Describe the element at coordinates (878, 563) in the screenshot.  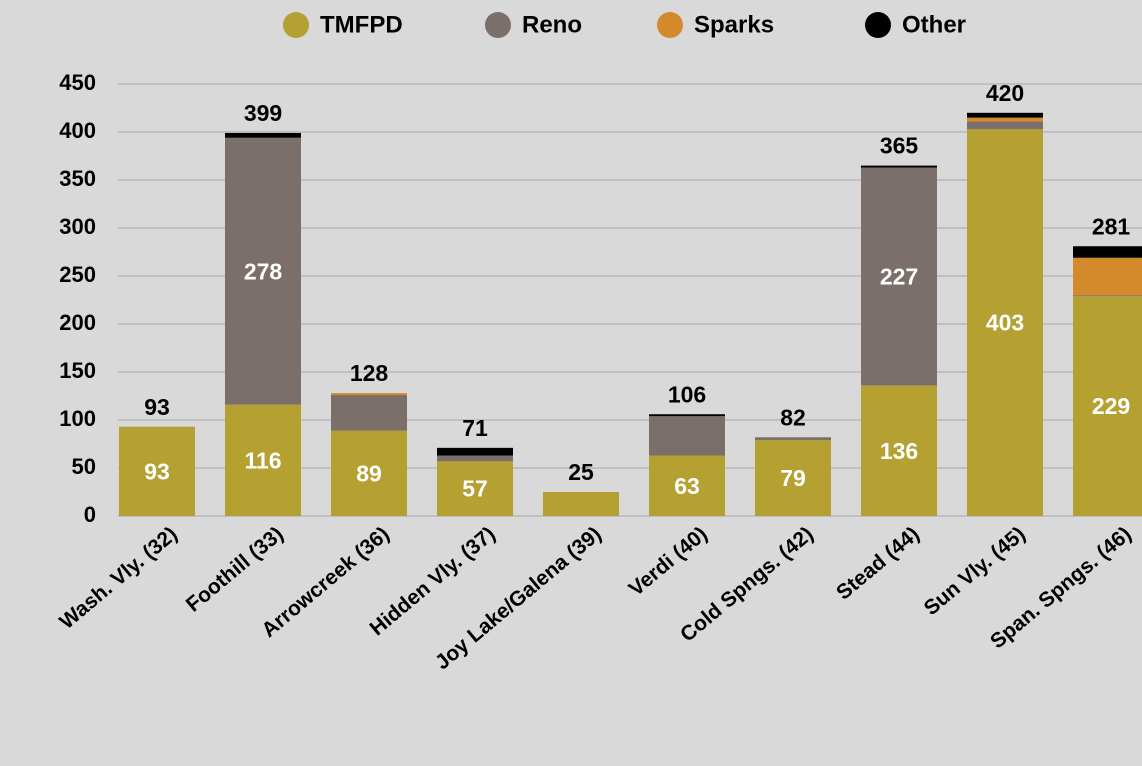
I see `x-tick-label: Stead (44)` at that location.